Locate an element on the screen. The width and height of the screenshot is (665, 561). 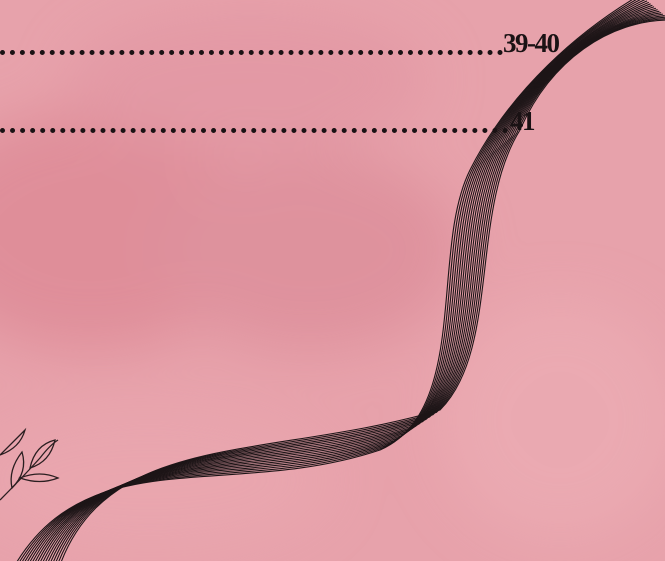
page-number: 41 is located at coordinates (523, 121).